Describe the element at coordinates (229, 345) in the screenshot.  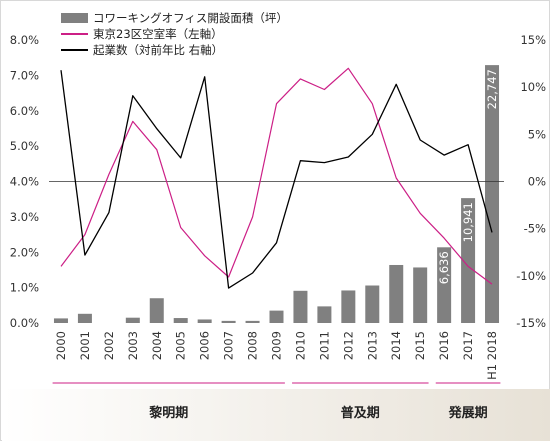
I see `x-axis-tick-label: 2007` at that location.